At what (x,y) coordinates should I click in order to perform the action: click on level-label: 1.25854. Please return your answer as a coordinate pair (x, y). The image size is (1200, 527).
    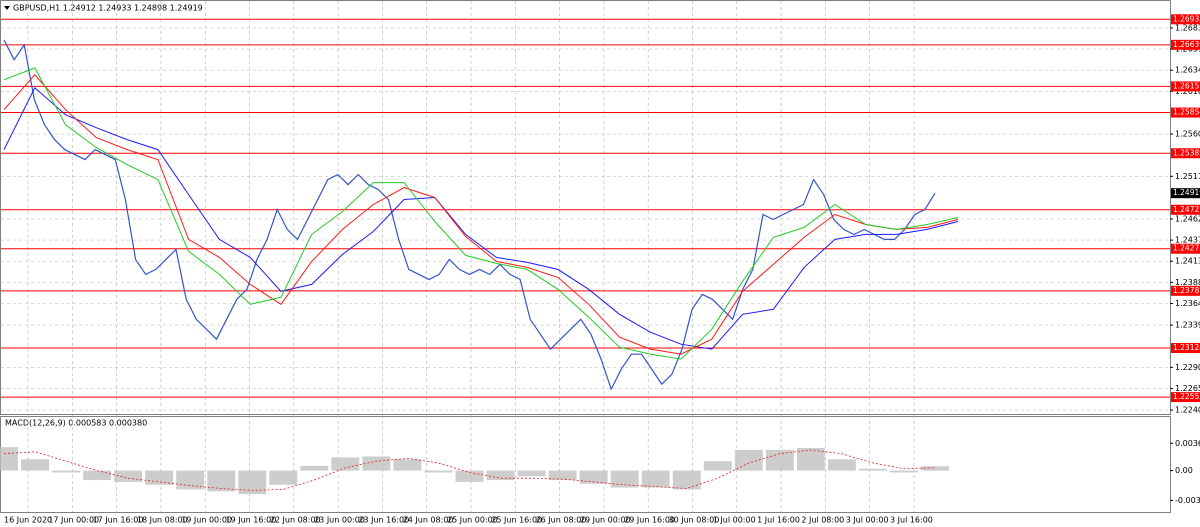
    Looking at the image, I should click on (1186, 112).